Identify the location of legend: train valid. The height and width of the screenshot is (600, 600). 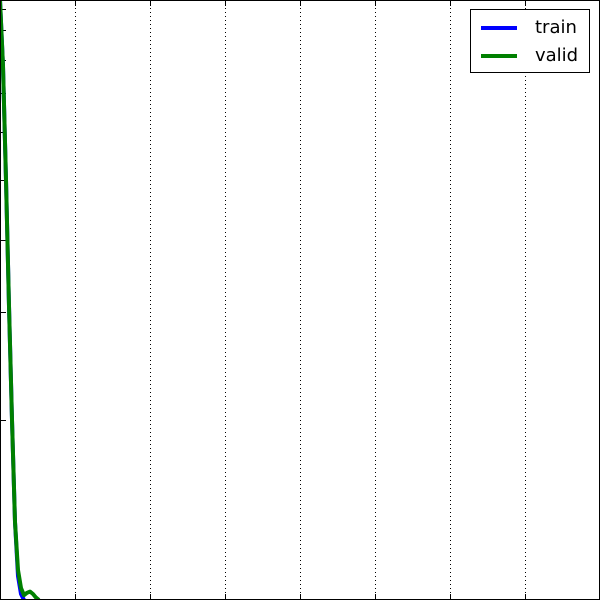
(530, 41).